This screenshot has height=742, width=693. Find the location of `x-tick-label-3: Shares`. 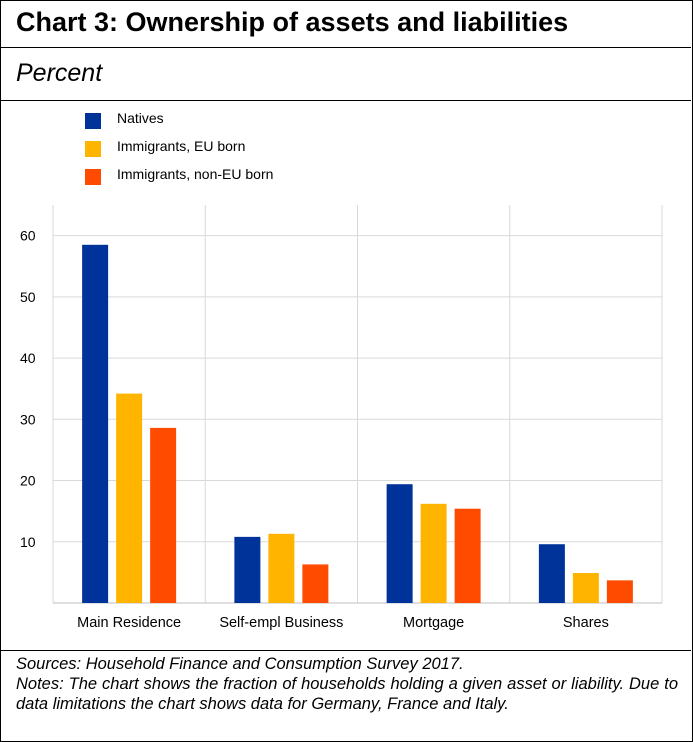

x-tick-label-3: Shares is located at coordinates (586, 623).